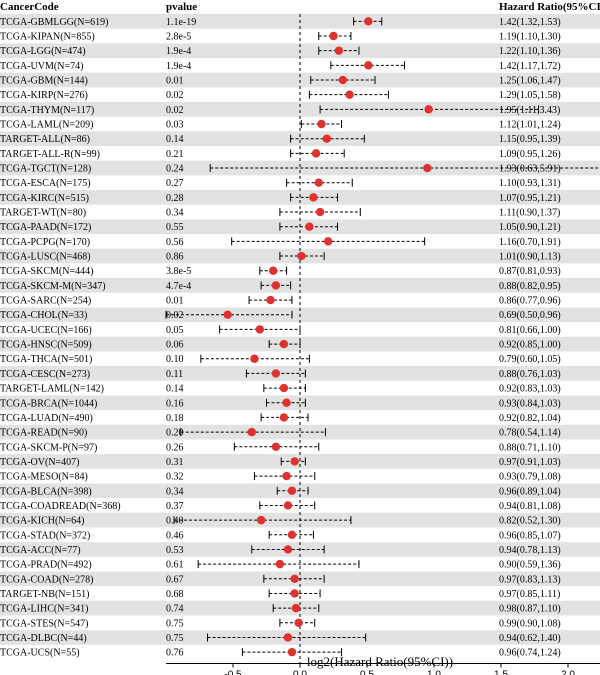 Image resolution: width=600 pixels, height=675 pixels. Describe the element at coordinates (45, 169) in the screenshot. I see `cancer-code-label: TCGA-TGCT(N=128)` at that location.